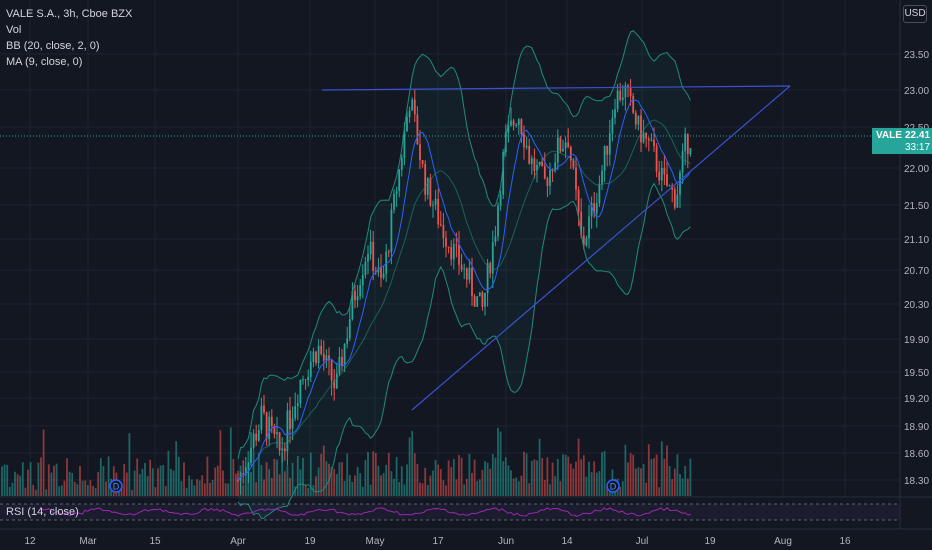 This screenshot has width=932, height=550. I want to click on bollinger-indicator-label: BB (20, close, 2, 0), so click(53, 46).